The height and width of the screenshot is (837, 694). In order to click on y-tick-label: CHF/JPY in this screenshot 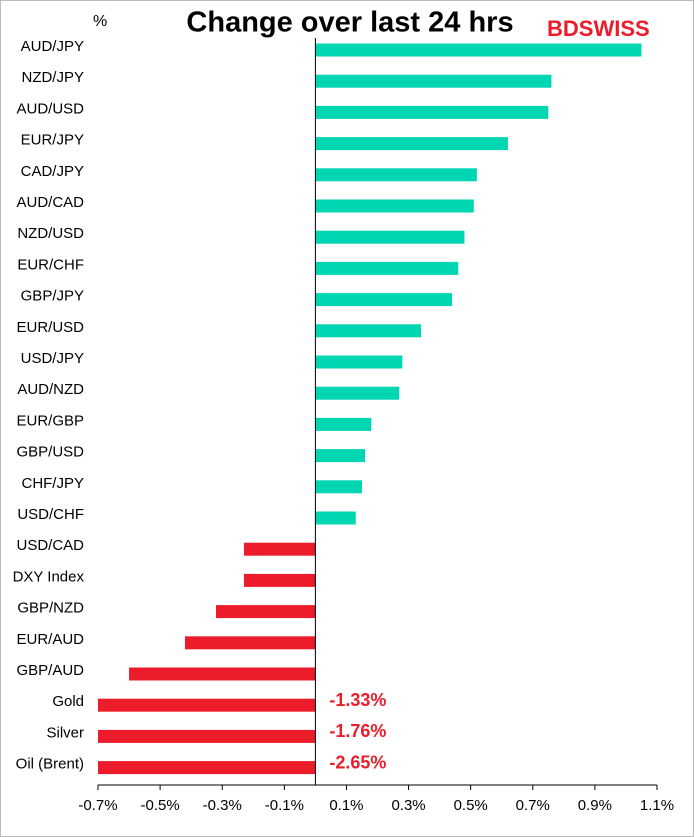, I will do `click(52, 483)`.